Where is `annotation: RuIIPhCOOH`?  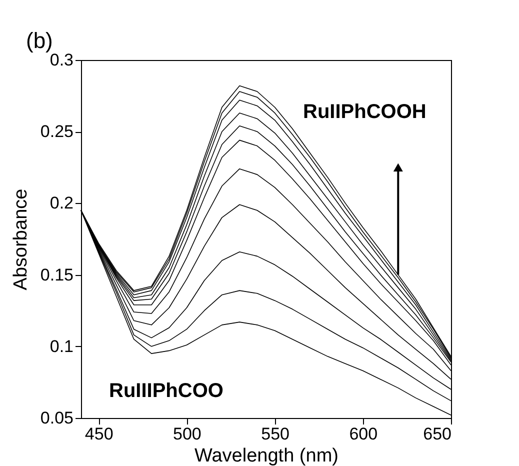
annotation: RuIIPhCOOH is located at coordinates (364, 112).